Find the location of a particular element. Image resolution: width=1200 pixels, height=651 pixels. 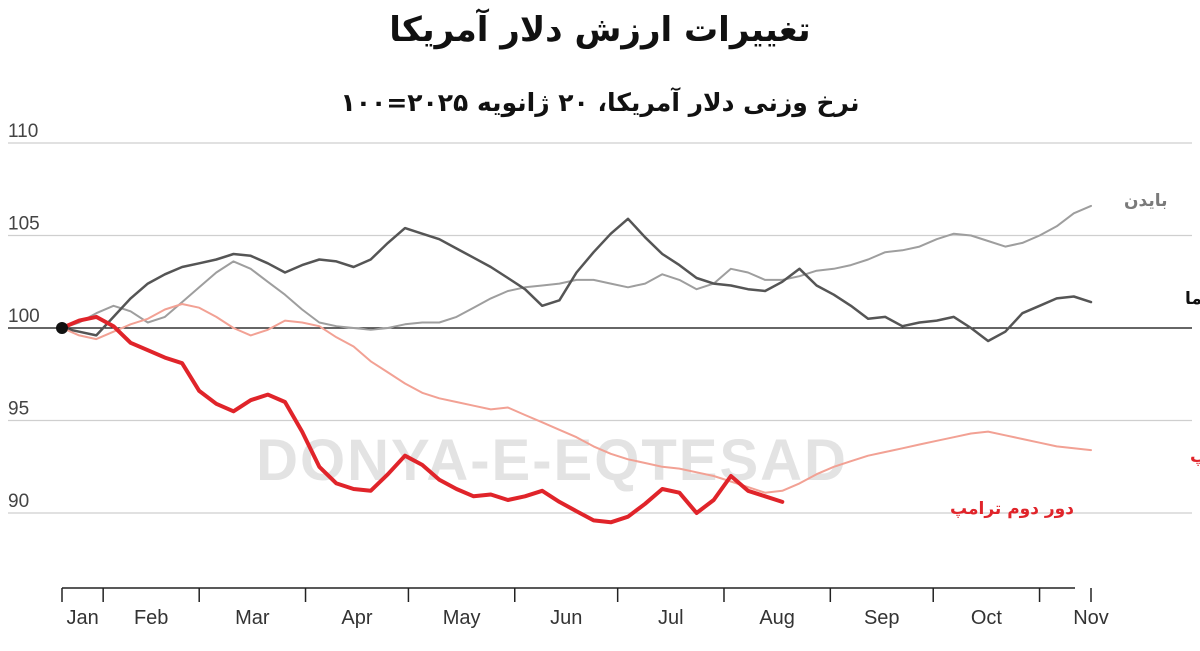

y-tick-label: 105 is located at coordinates (24, 224).